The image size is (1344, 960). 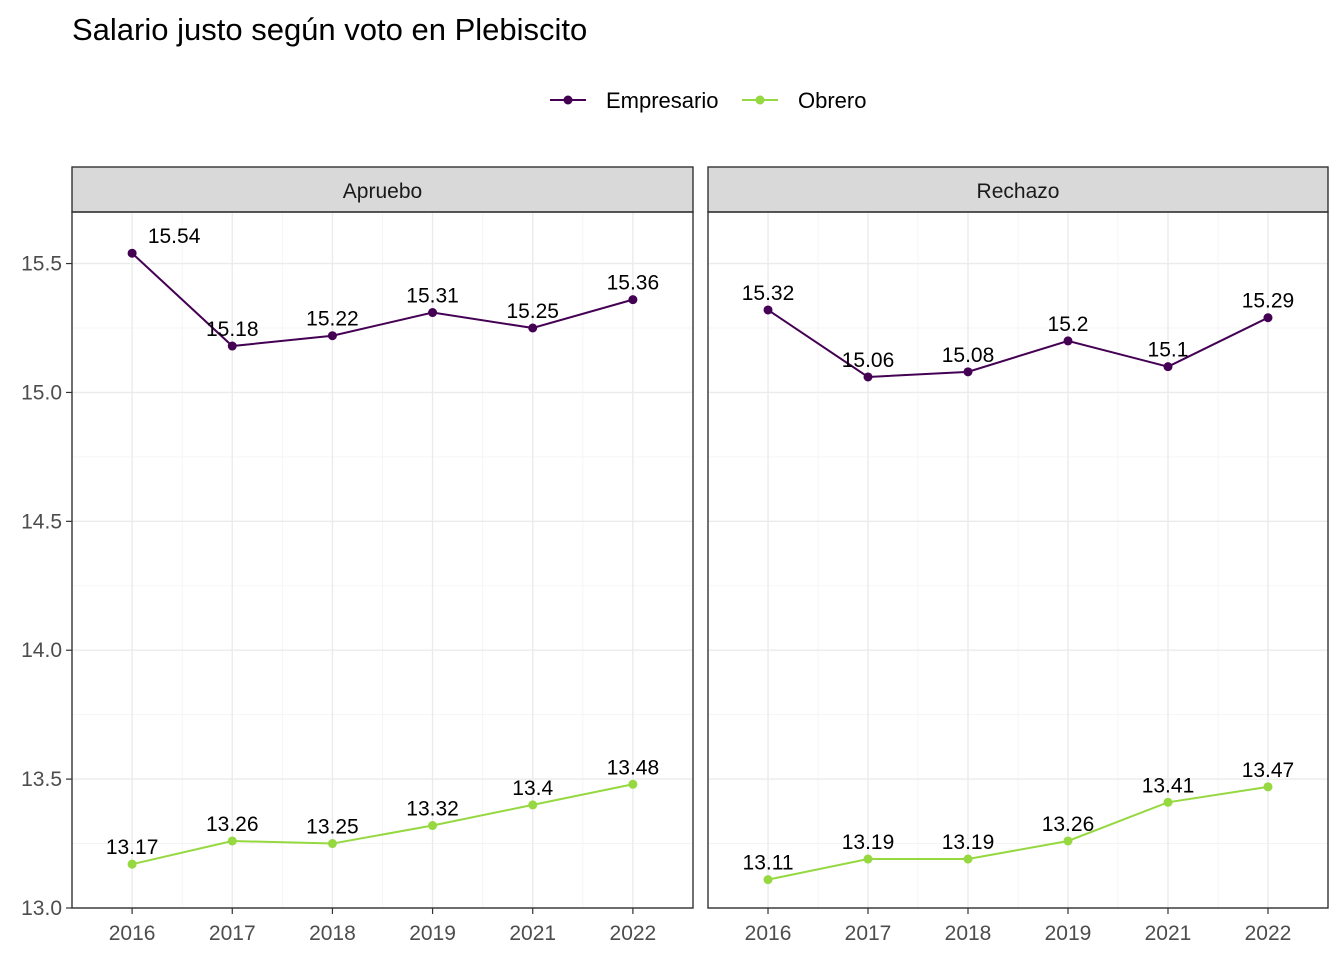 I want to click on data-label: 13.25, so click(x=332, y=827).